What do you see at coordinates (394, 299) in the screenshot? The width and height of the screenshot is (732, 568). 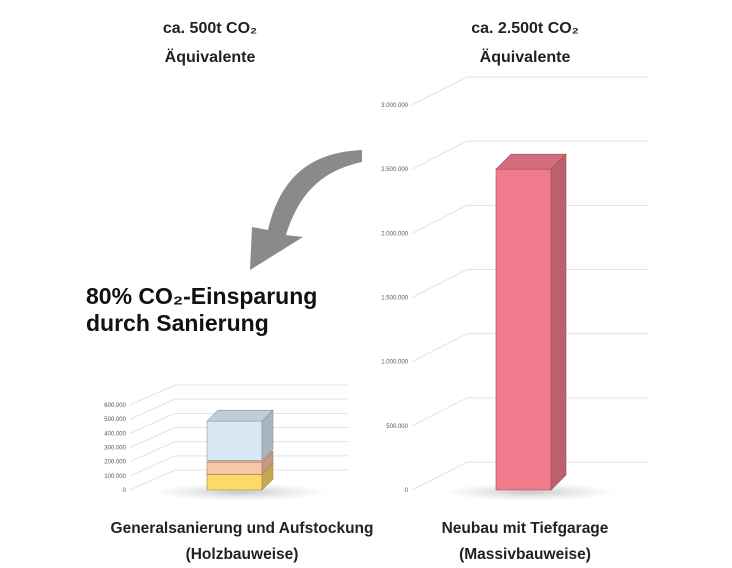 I see `right-chart-tick-label: 1.500.000` at bounding box center [394, 299].